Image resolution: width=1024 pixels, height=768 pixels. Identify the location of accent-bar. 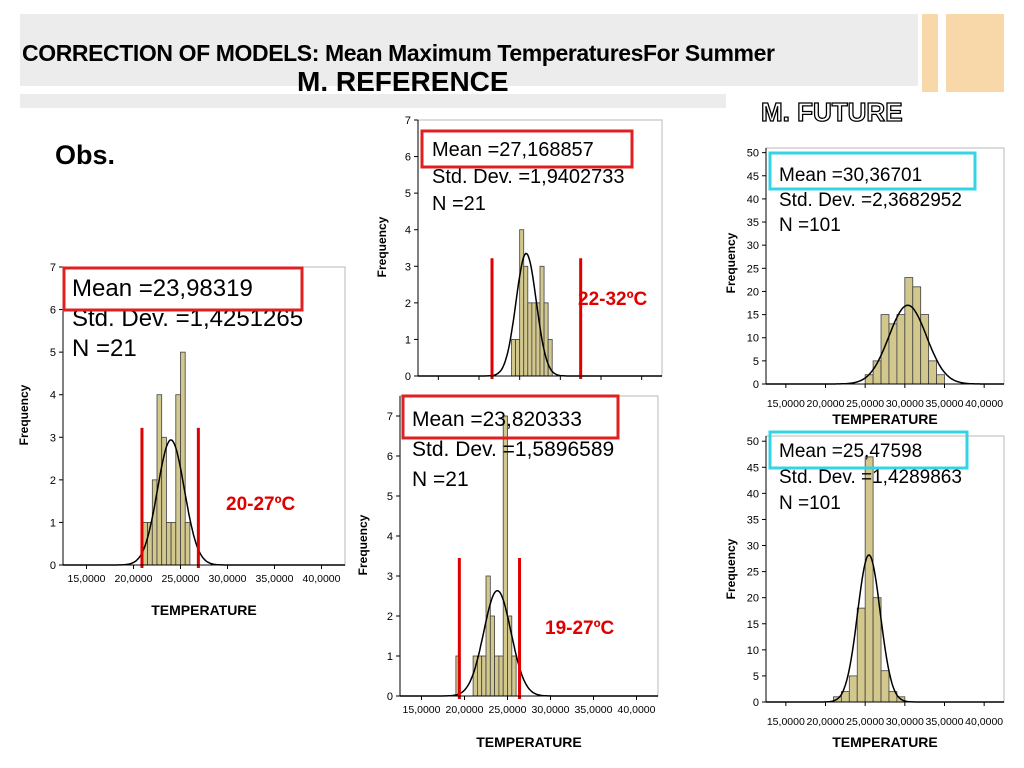
(930, 53).